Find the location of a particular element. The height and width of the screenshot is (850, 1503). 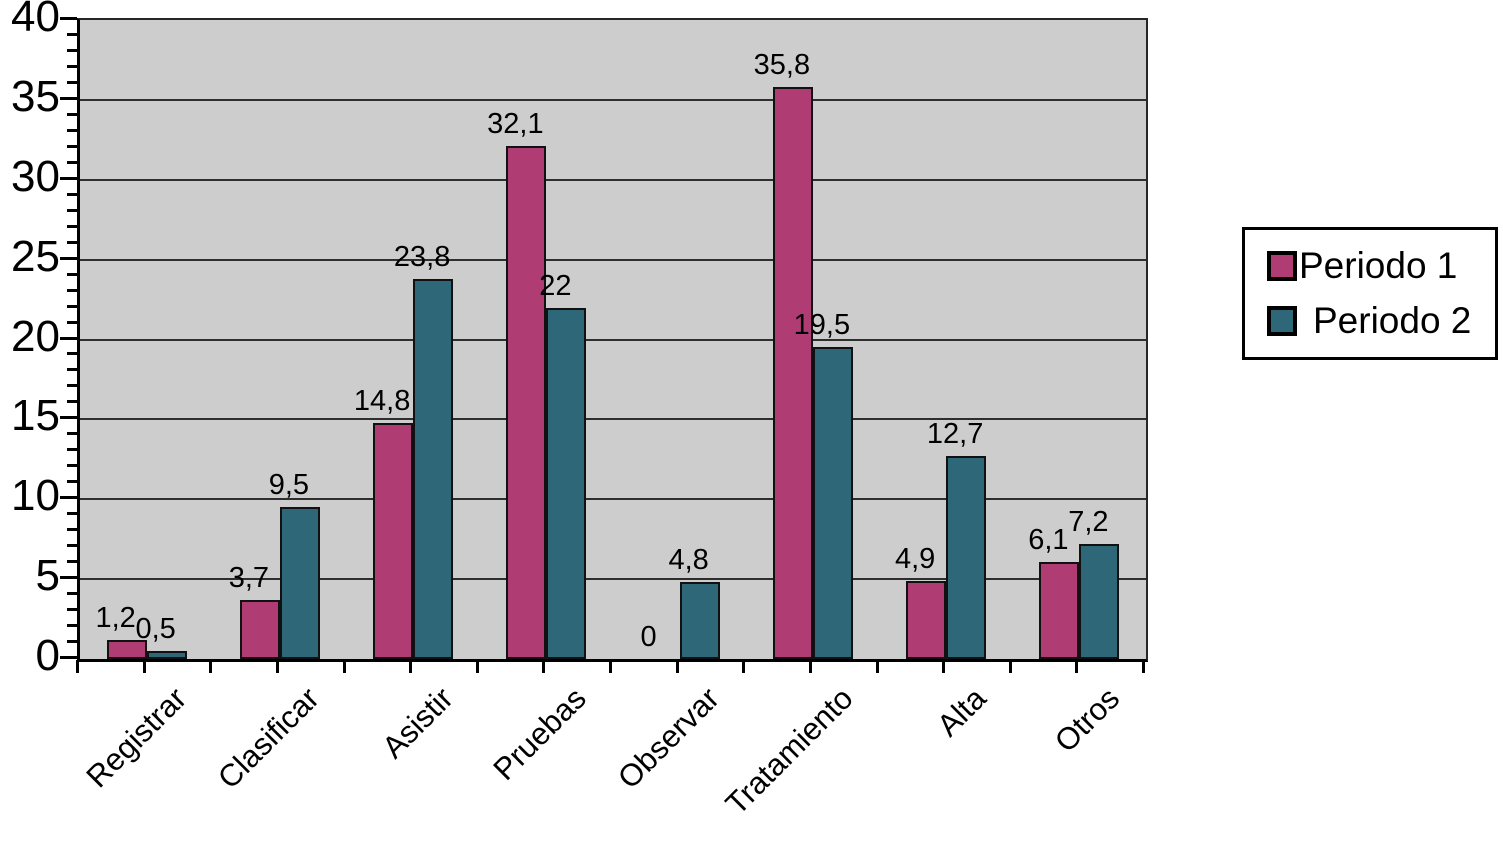

x-axis-label-otros: Otros is located at coordinates (1086, 719).